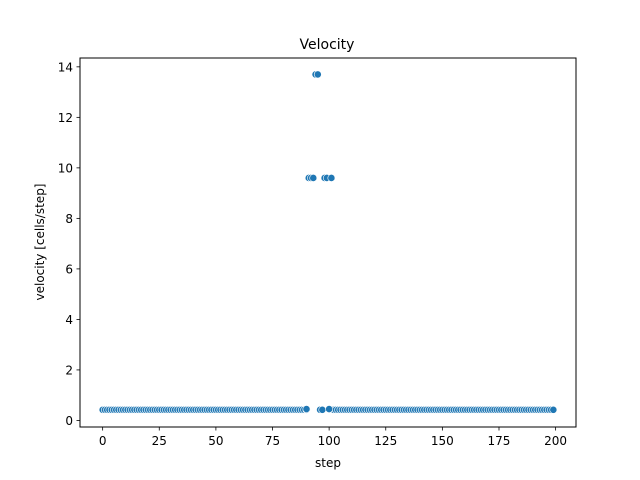 This screenshot has height=480, width=640. Describe the element at coordinates (329, 441) in the screenshot. I see `x-tick-label: 100` at that location.